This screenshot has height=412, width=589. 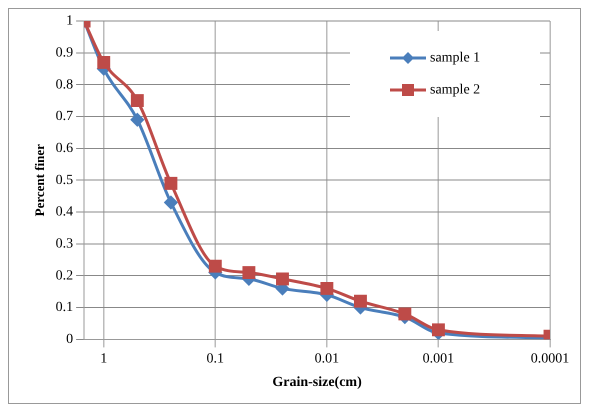 What do you see at coordinates (40, 180) in the screenshot?
I see `y-axis-title: Percent finer` at bounding box center [40, 180].